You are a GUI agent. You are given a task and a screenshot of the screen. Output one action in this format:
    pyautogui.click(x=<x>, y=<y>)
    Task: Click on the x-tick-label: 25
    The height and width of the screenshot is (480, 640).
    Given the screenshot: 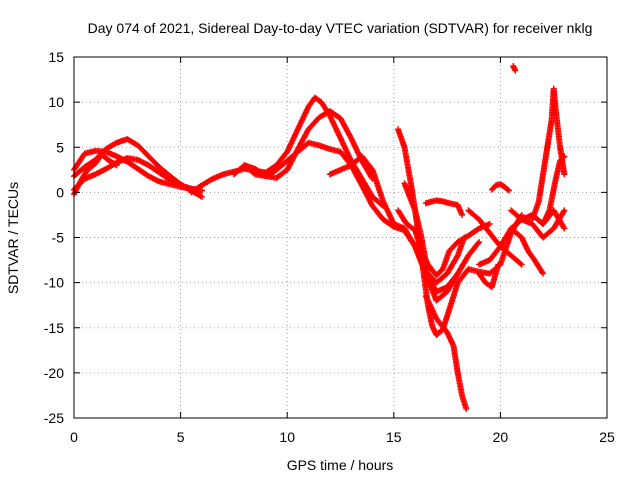 What is the action you would take?
    pyautogui.click(x=607, y=437)
    